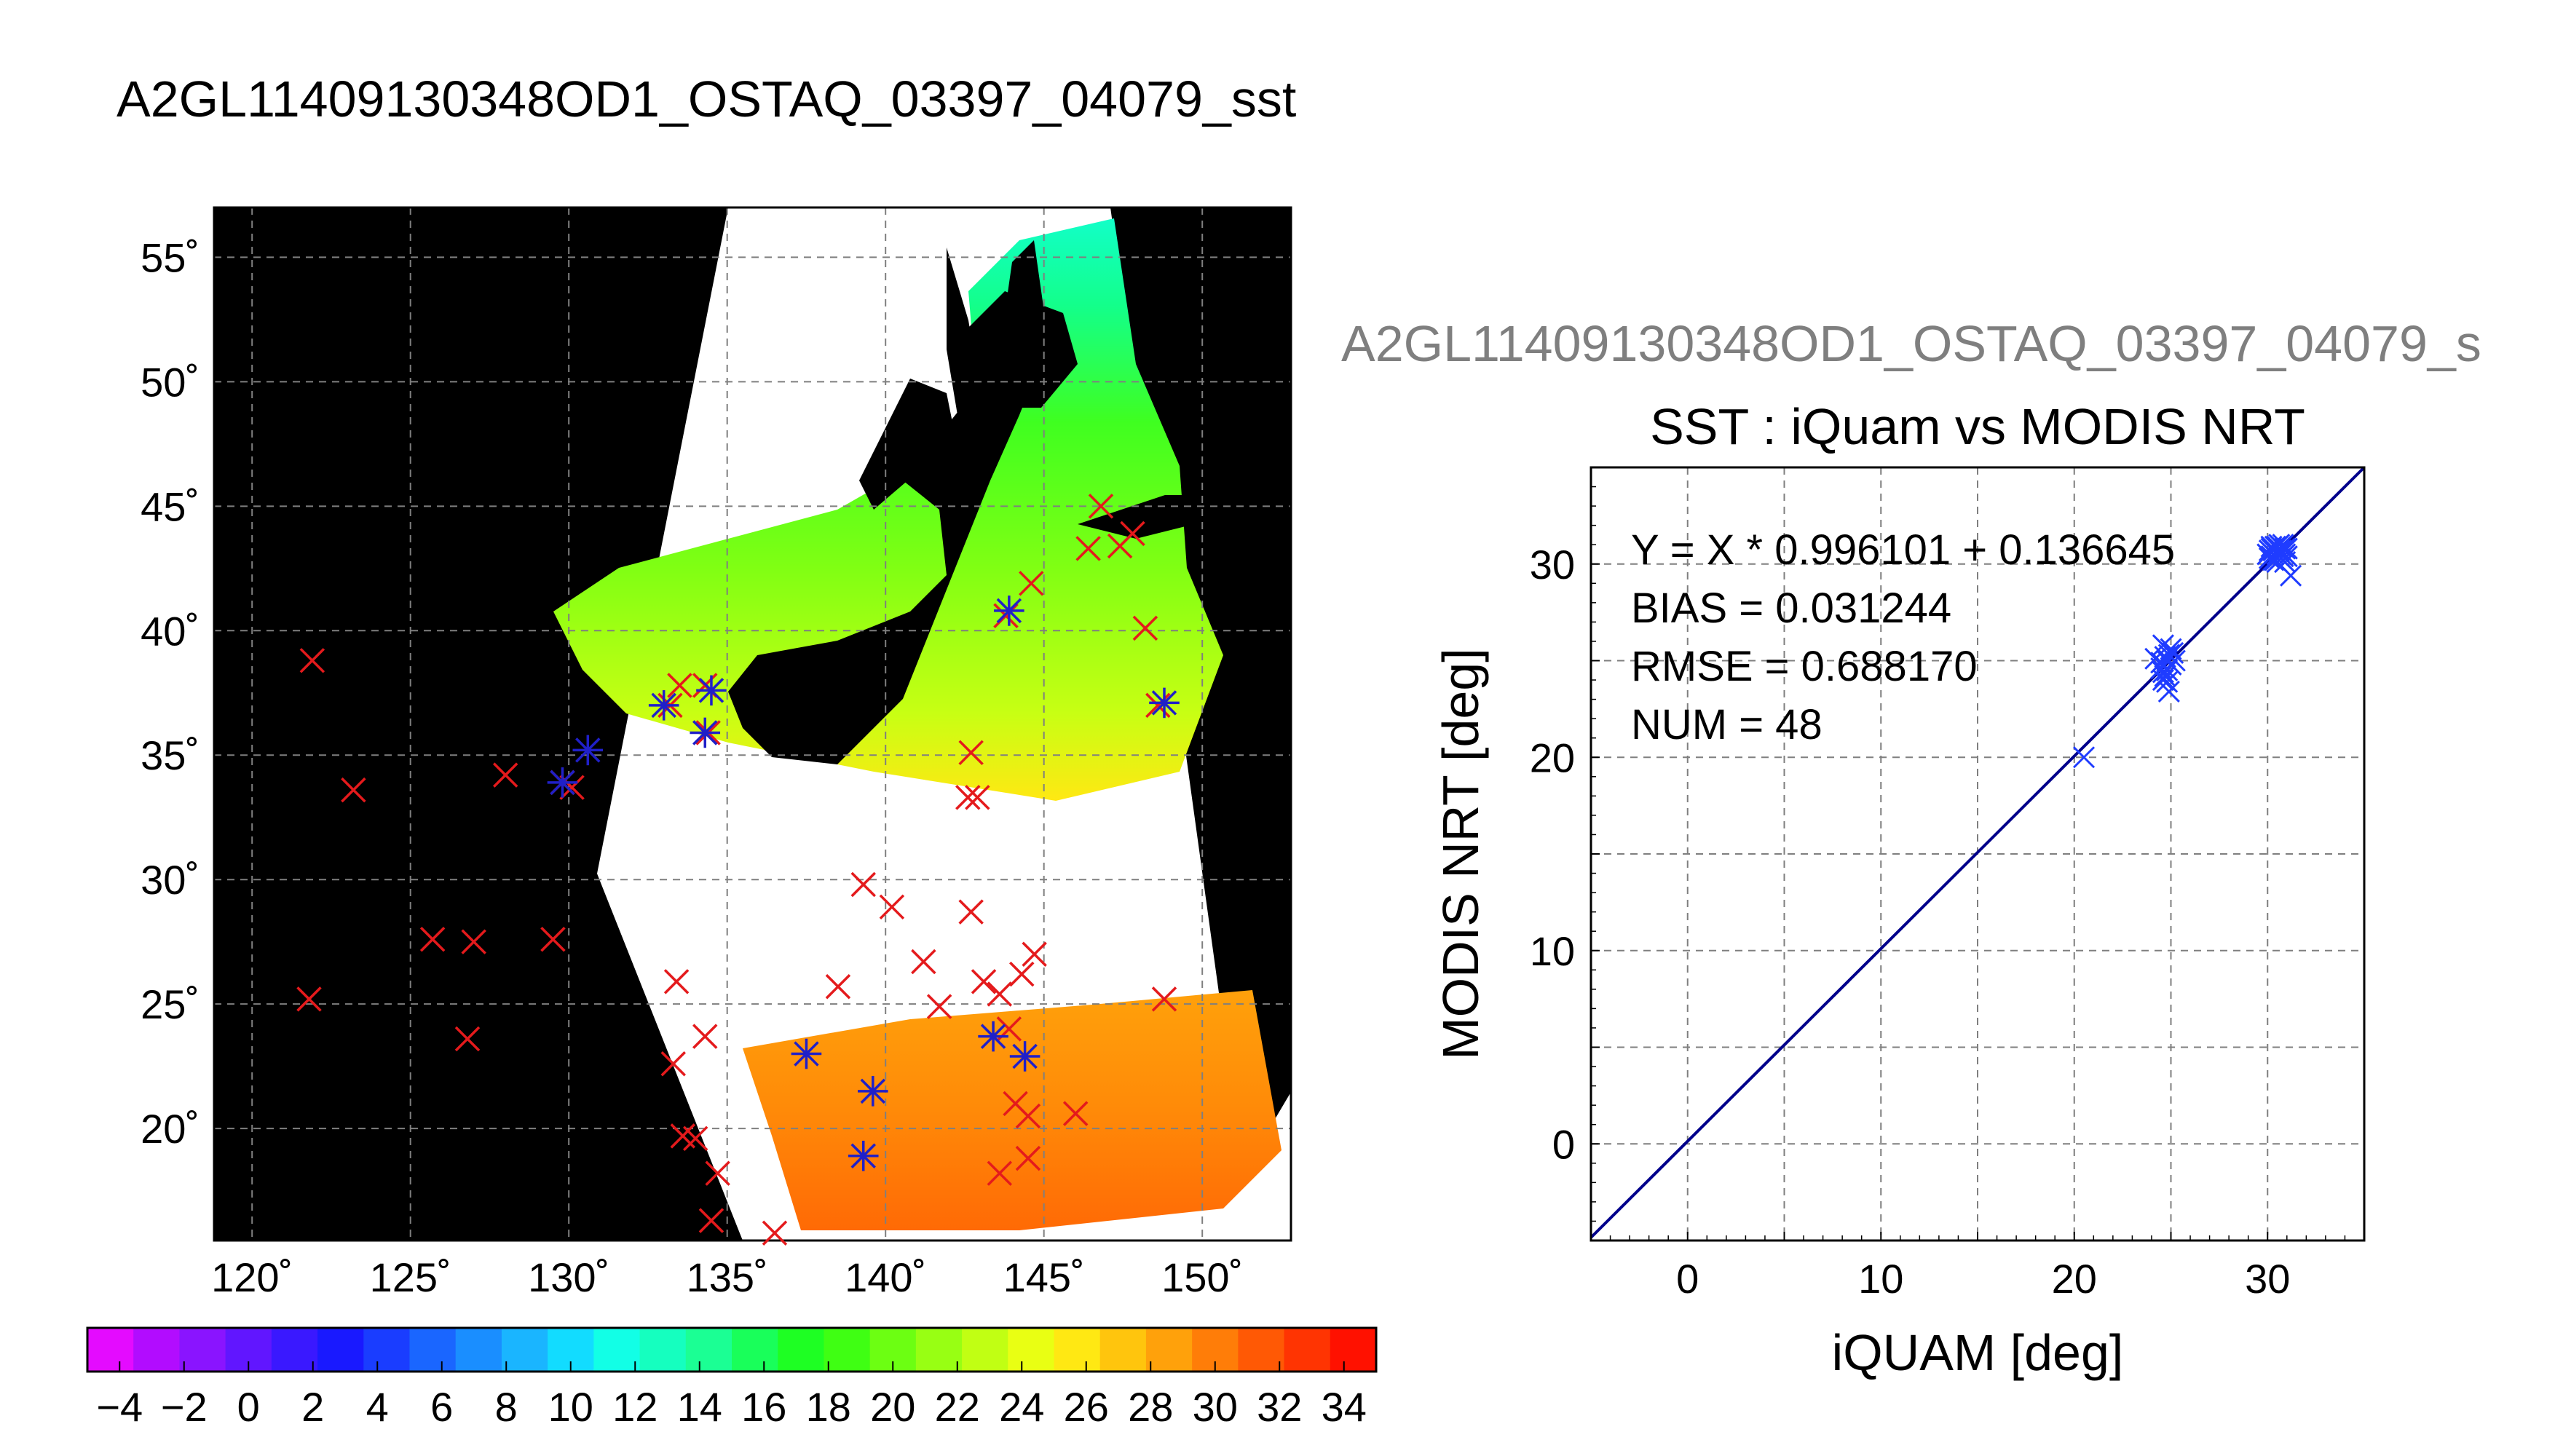 This screenshot has height=1456, width=2555. What do you see at coordinates (570, 1407) in the screenshot?
I see `colorbar-tick-label: 10` at bounding box center [570, 1407].